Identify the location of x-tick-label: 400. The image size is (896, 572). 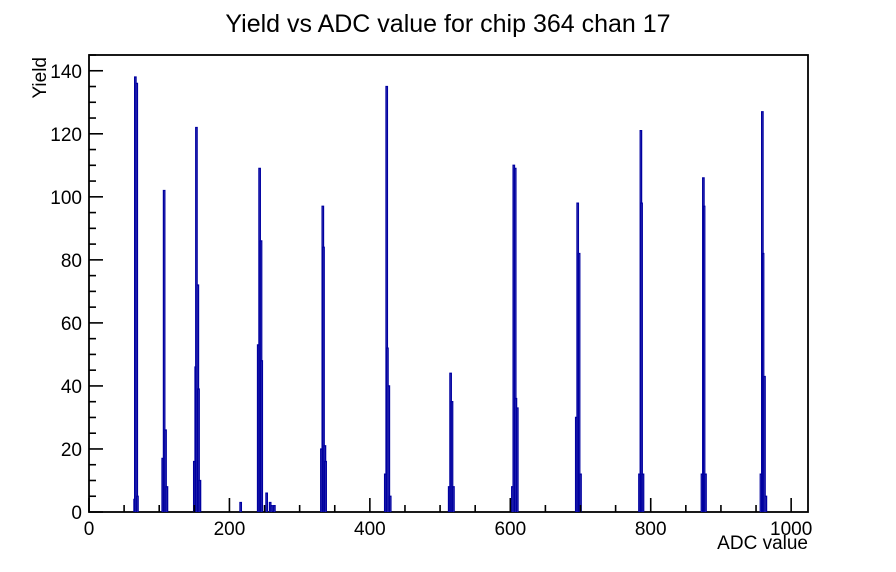
(370, 529).